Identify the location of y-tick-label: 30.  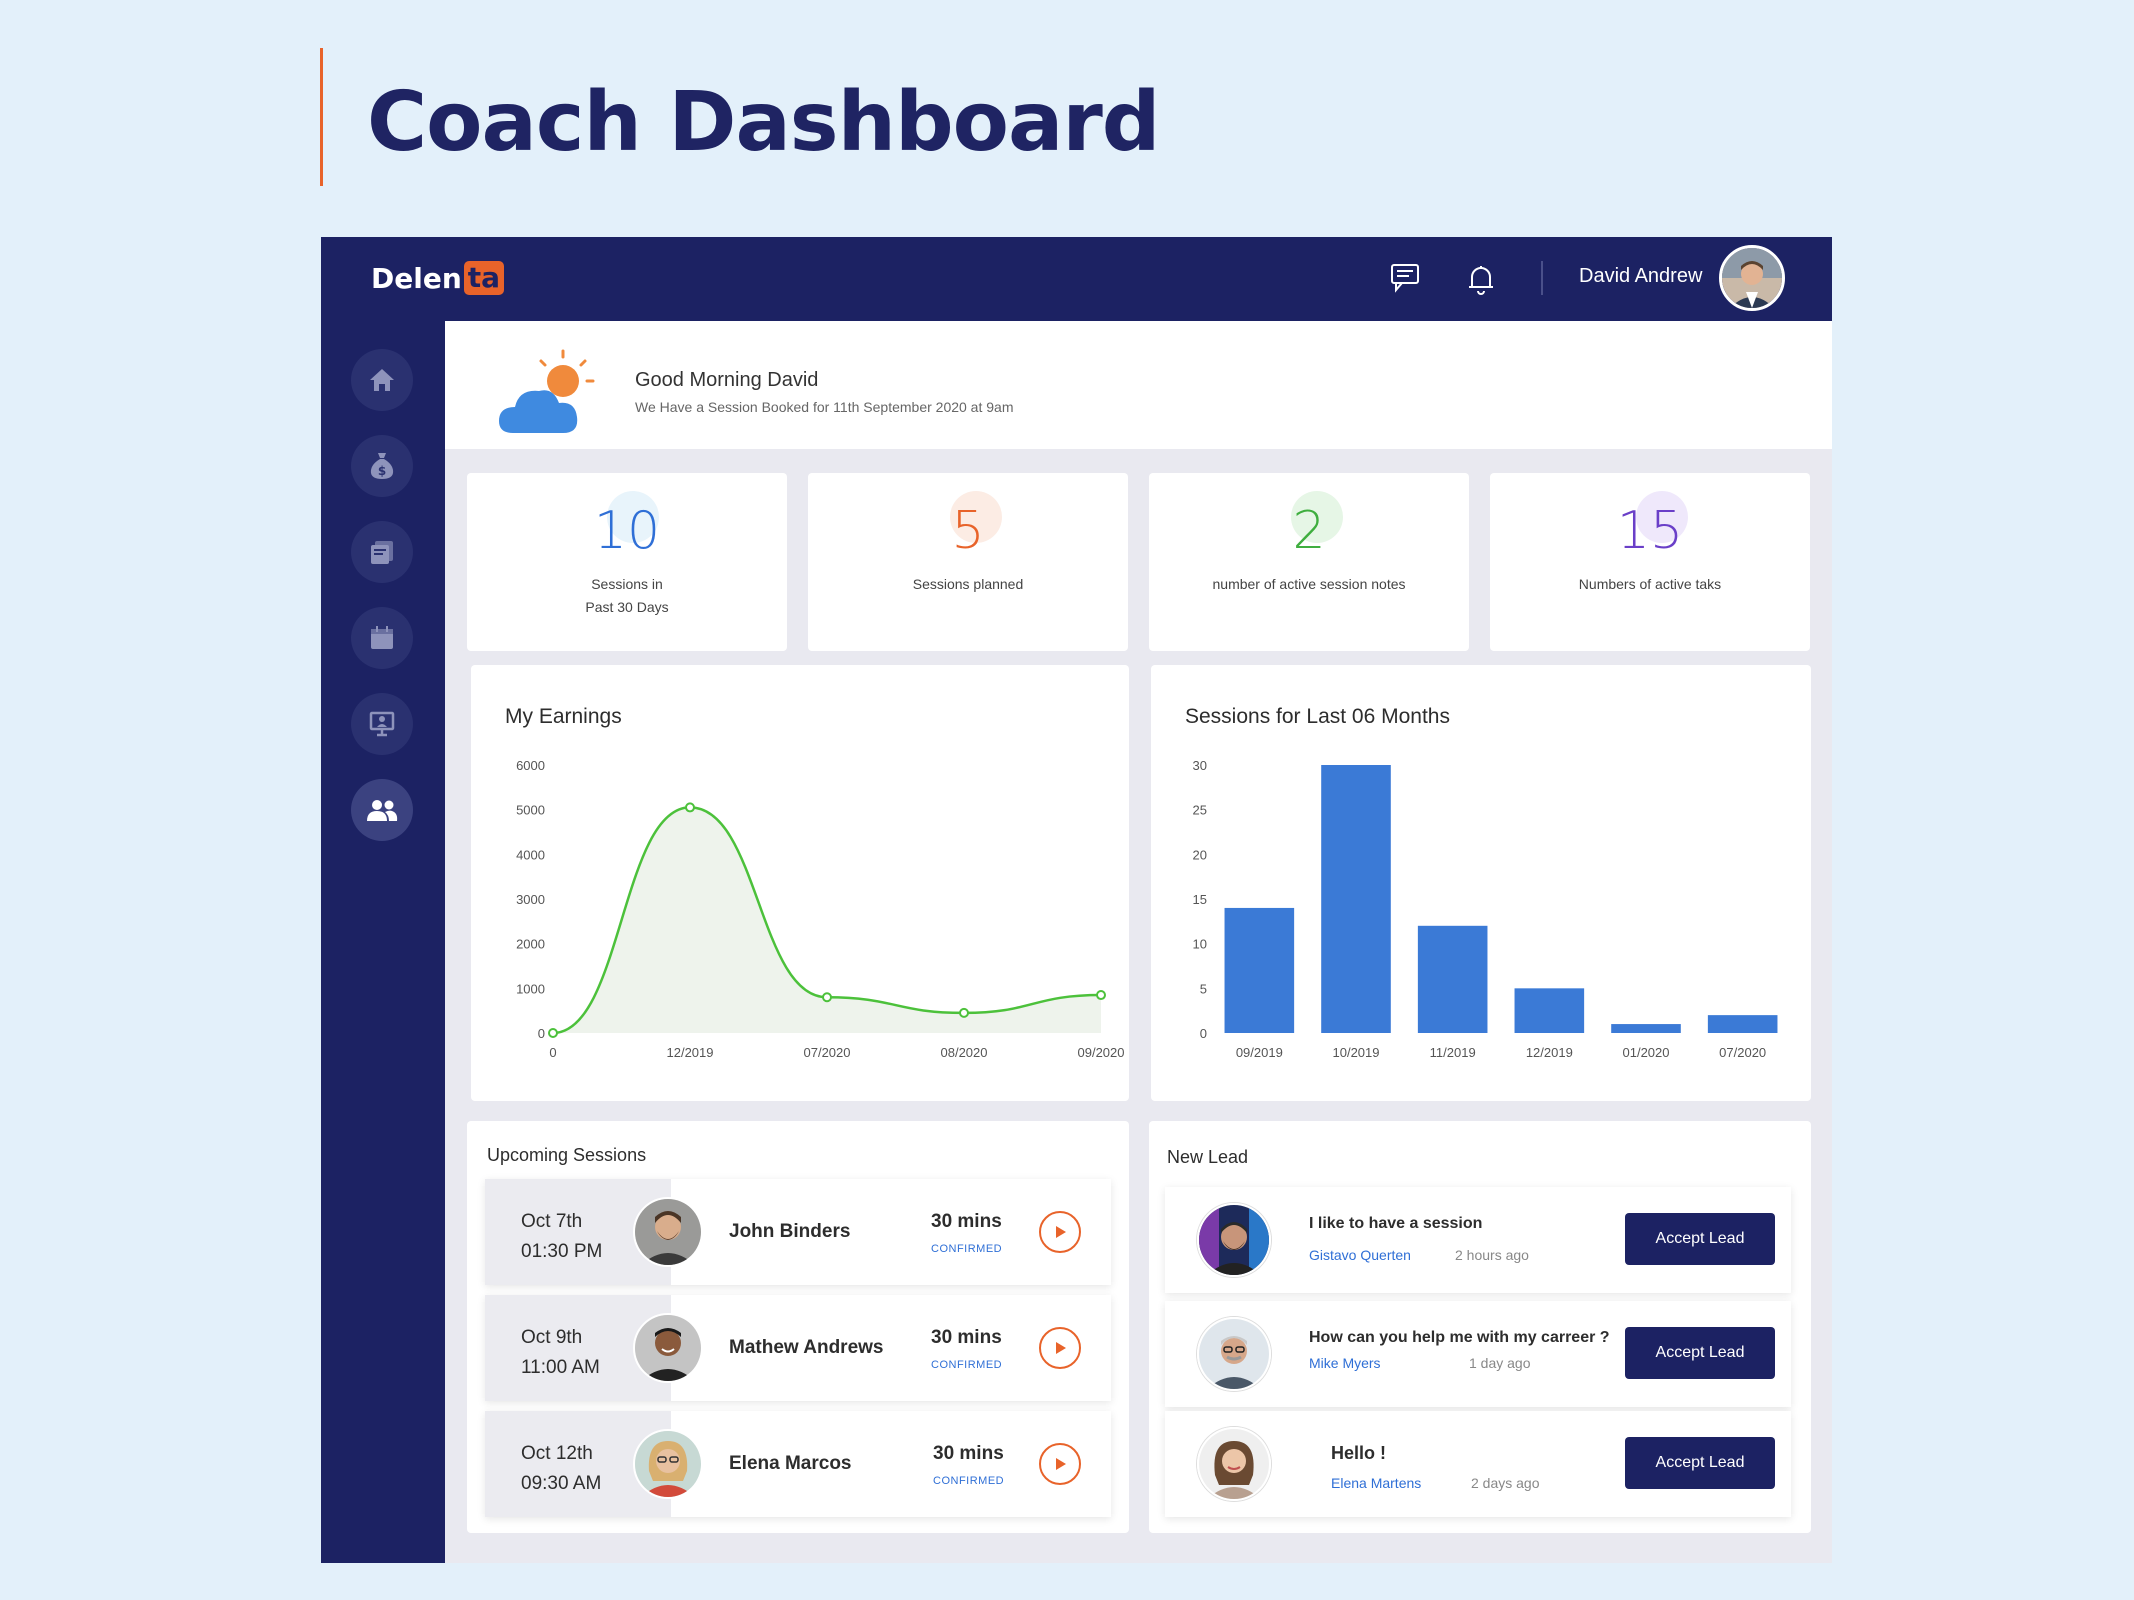
(1200, 765).